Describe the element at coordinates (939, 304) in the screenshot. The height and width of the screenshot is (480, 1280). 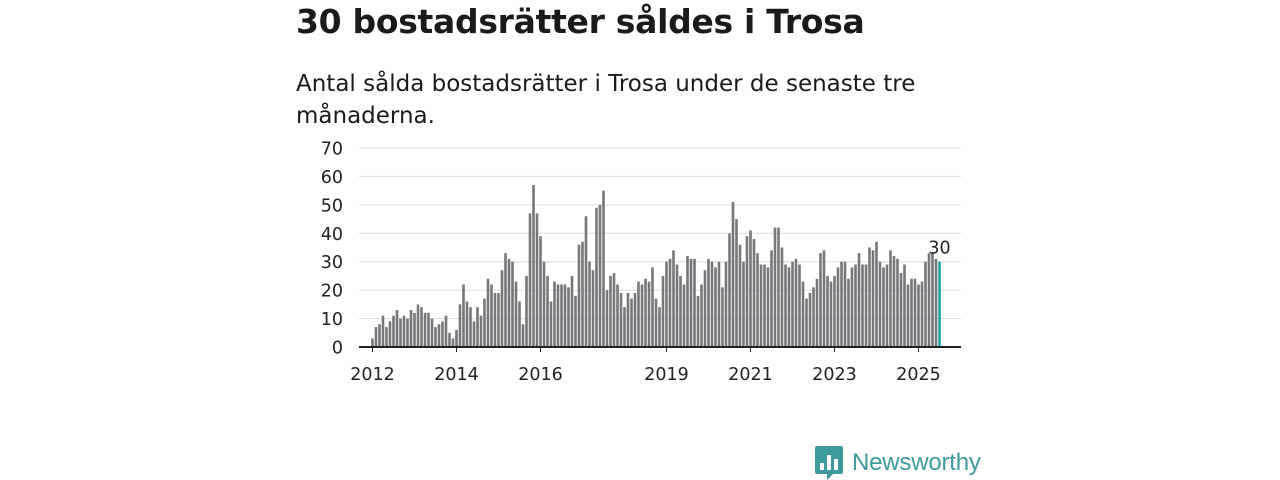
I see `bar-latest` at that location.